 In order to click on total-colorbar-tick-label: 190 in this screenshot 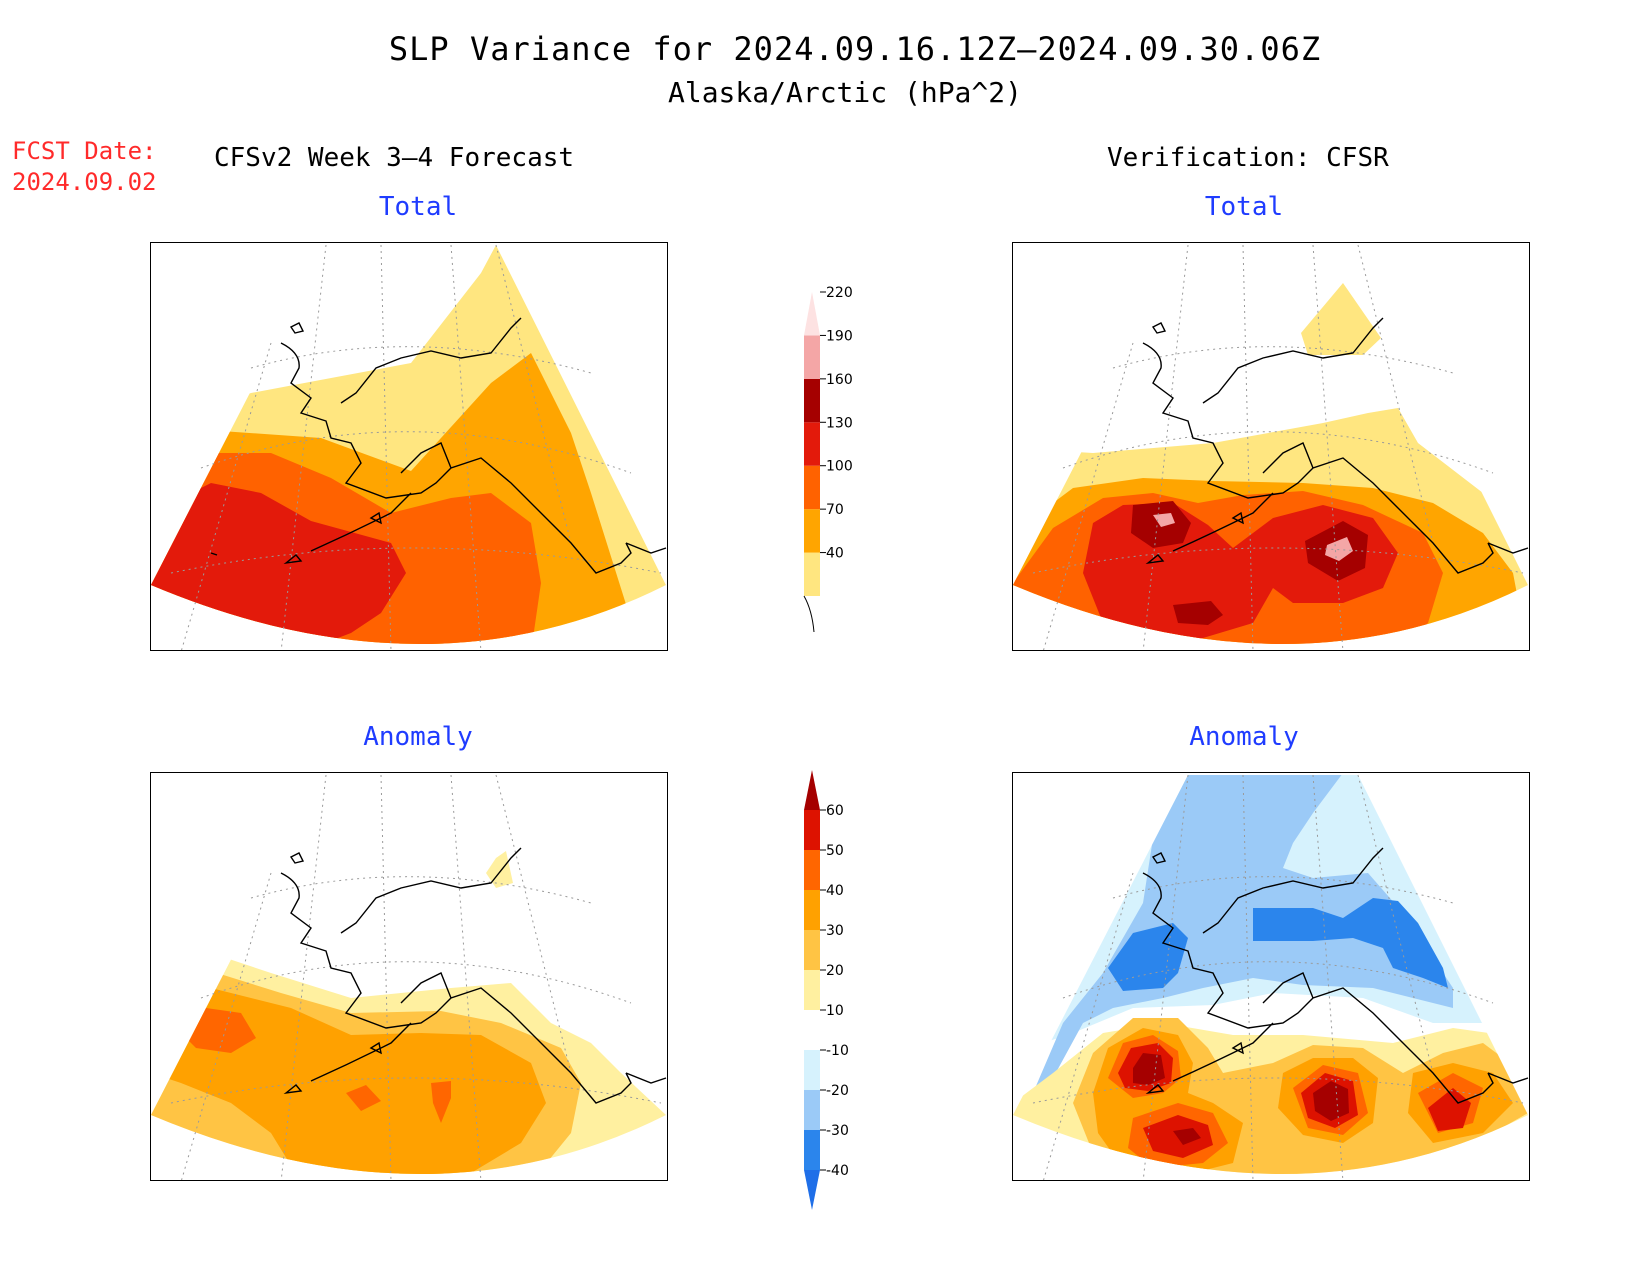, I will do `click(839, 336)`.